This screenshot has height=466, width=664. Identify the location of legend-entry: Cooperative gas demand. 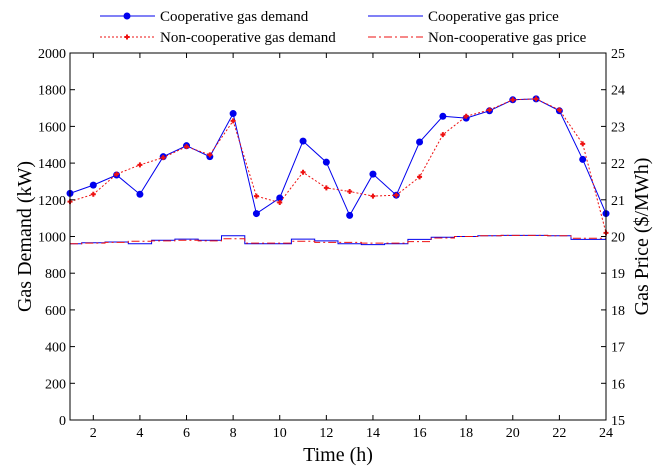
(204, 17).